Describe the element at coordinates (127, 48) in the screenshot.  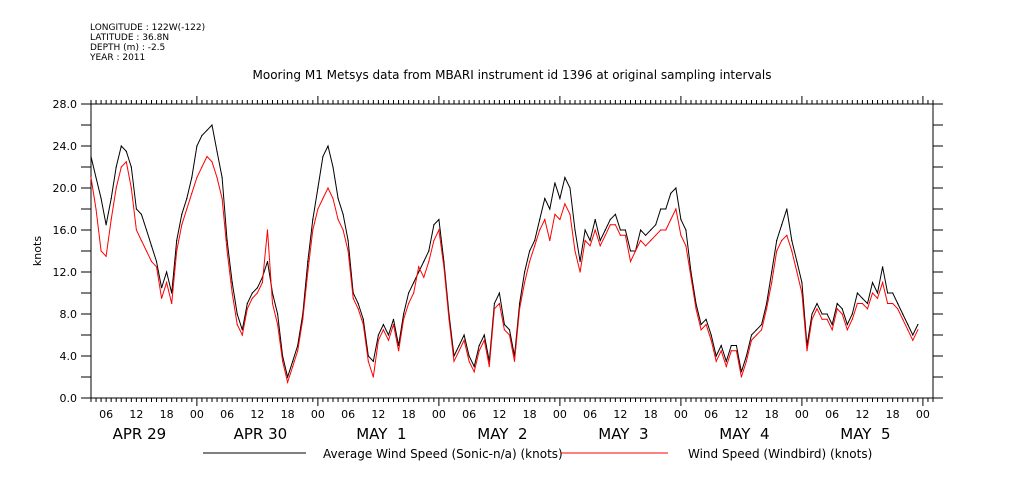
I see `meta-depth: DEPTH (m) : -2.5` at that location.